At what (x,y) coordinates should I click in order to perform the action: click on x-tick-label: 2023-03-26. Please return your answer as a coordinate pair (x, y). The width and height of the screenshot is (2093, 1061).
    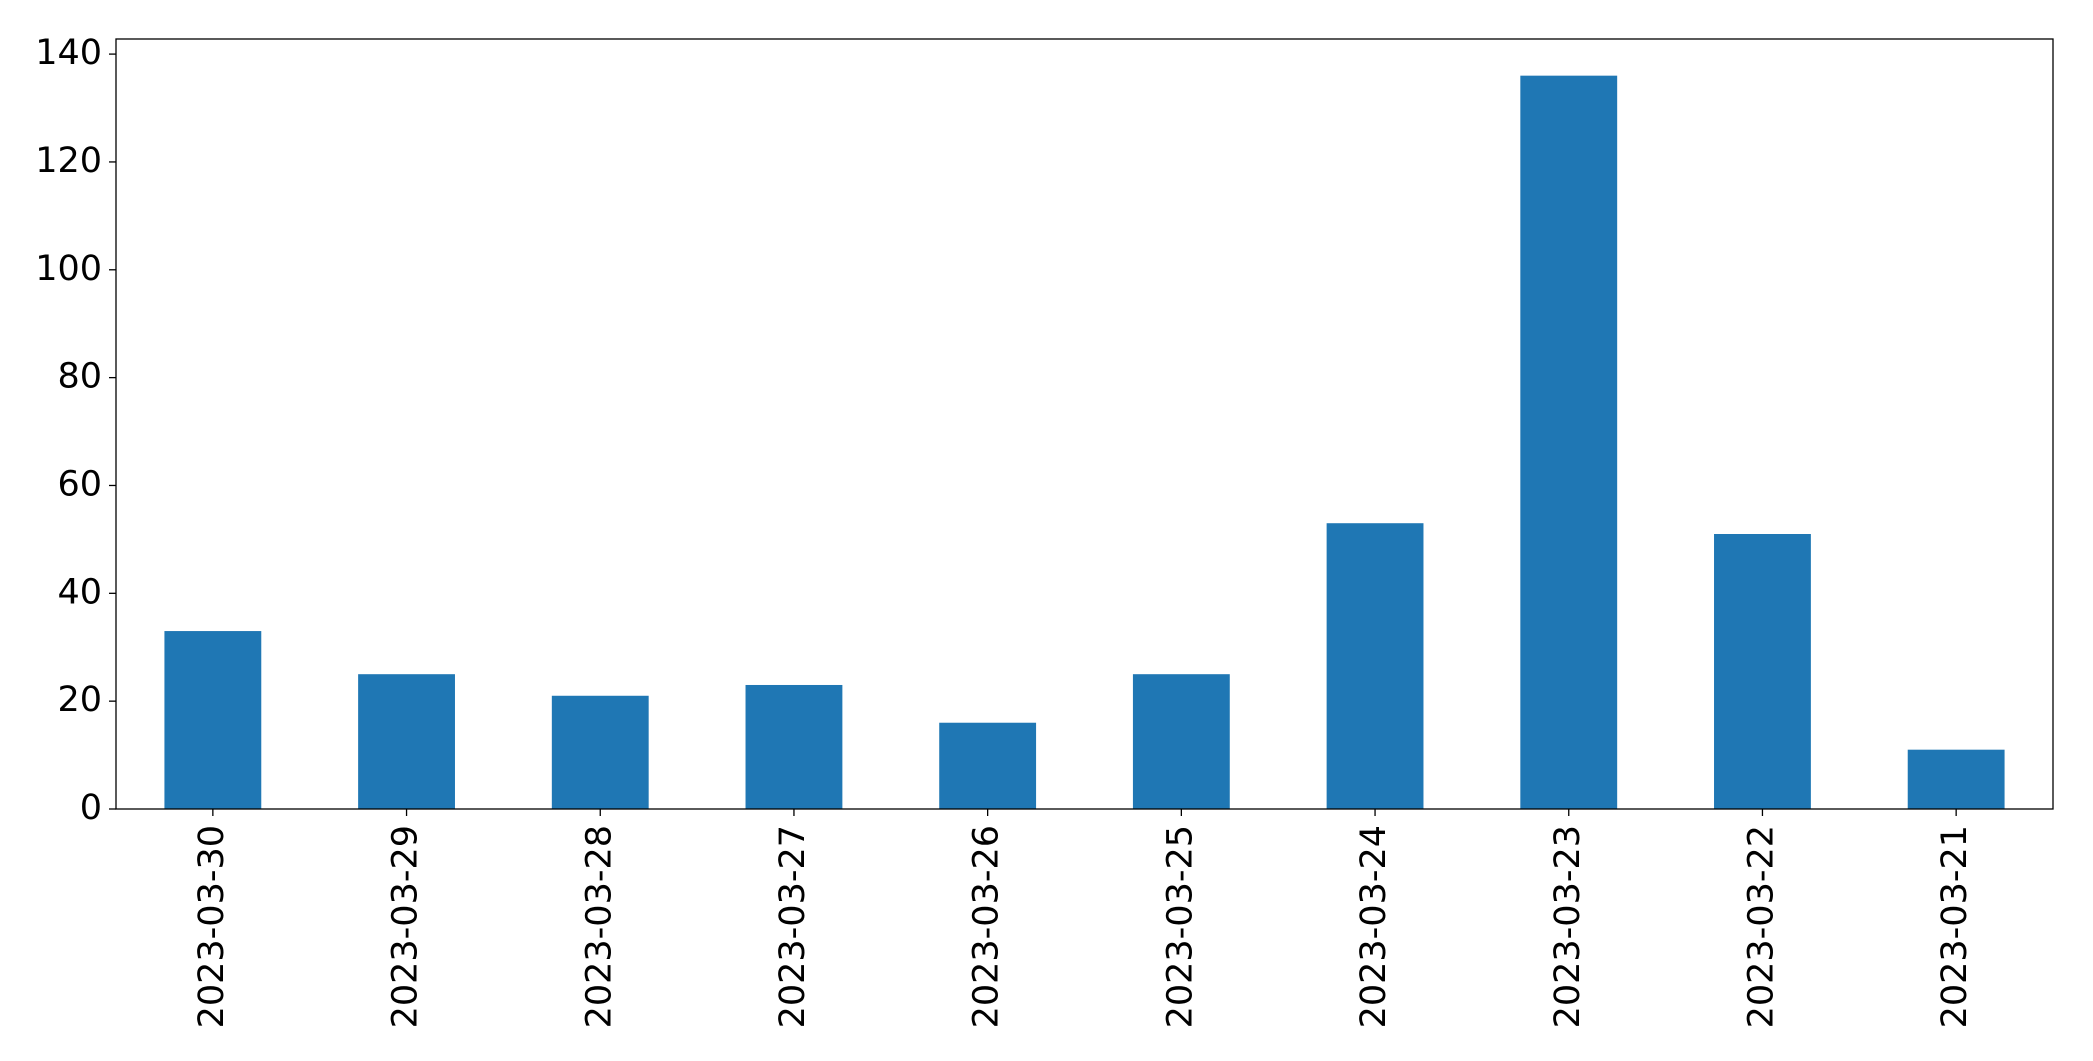
    Looking at the image, I should click on (987, 926).